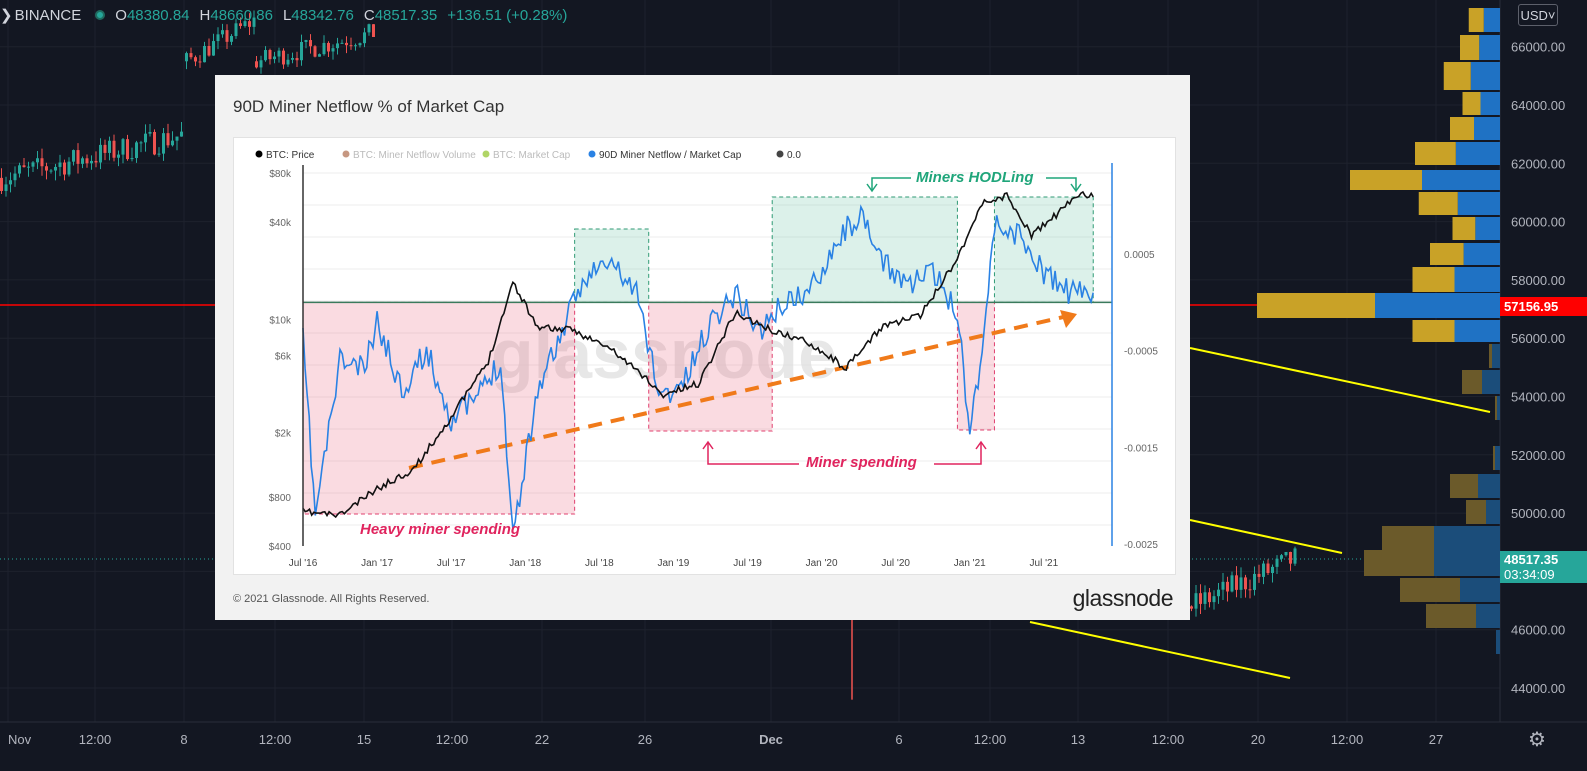  What do you see at coordinates (283, 356) in the screenshot?
I see `y-left-tick-label: $6k` at bounding box center [283, 356].